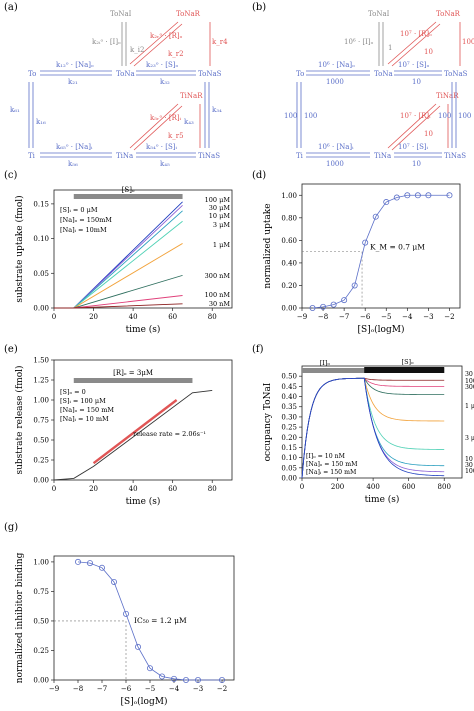 This screenshot has height=711, width=474. Describe the element at coordinates (416, 82) in the screenshot. I see `edge-tona-tonas-rev: 10` at that location.